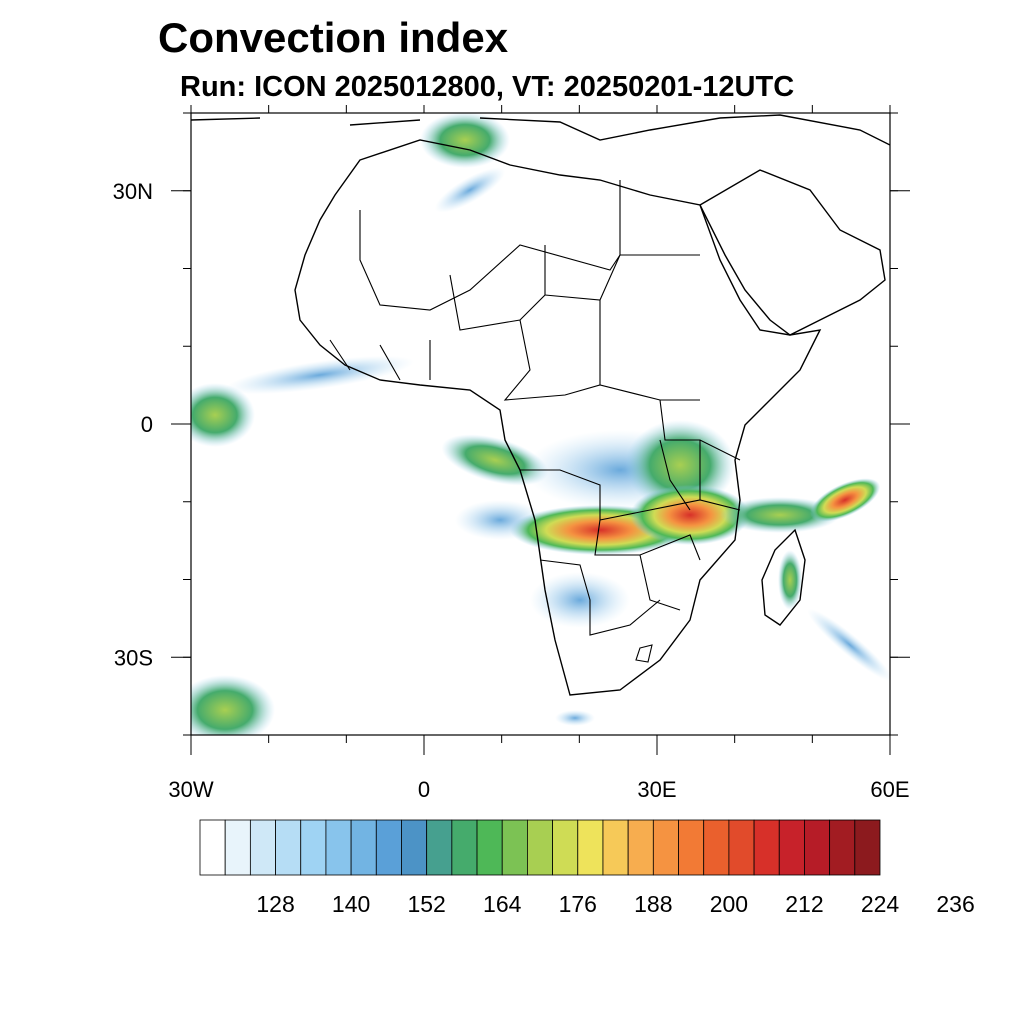  Describe the element at coordinates (502, 904) in the screenshot. I see `colorbar-label: 164` at that location.